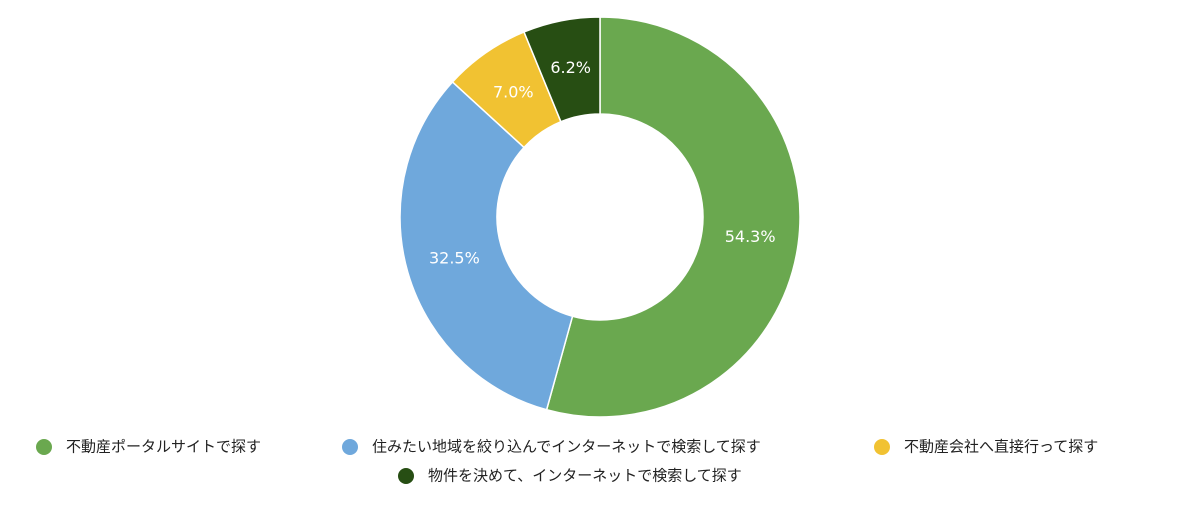 This screenshot has height=519, width=1200. I want to click on data-label: 54.3%, so click(750, 236).